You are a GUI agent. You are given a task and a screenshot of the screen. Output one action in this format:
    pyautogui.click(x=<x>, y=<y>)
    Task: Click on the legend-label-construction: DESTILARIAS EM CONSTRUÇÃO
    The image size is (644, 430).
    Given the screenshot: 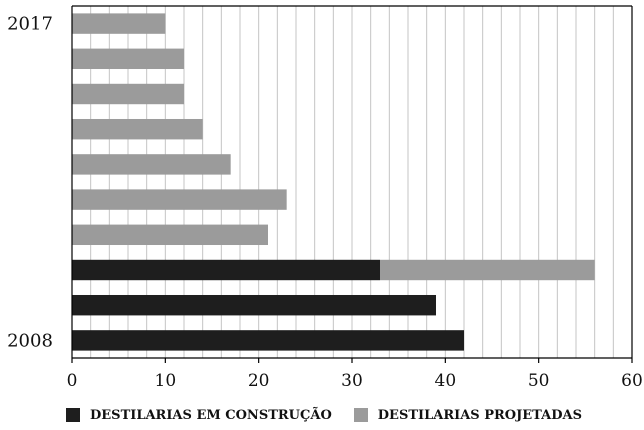 What is the action you would take?
    pyautogui.click(x=211, y=415)
    